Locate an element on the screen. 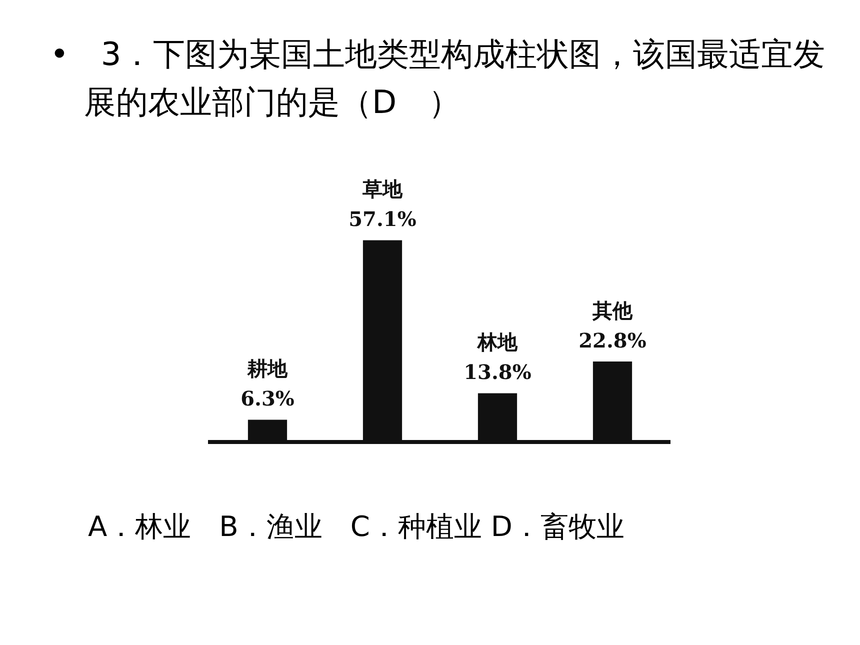 The height and width of the screenshot is (645, 860). text: A．林业 B．渔业 C．种植业 D．畜牧业 is located at coordinates (356, 527).